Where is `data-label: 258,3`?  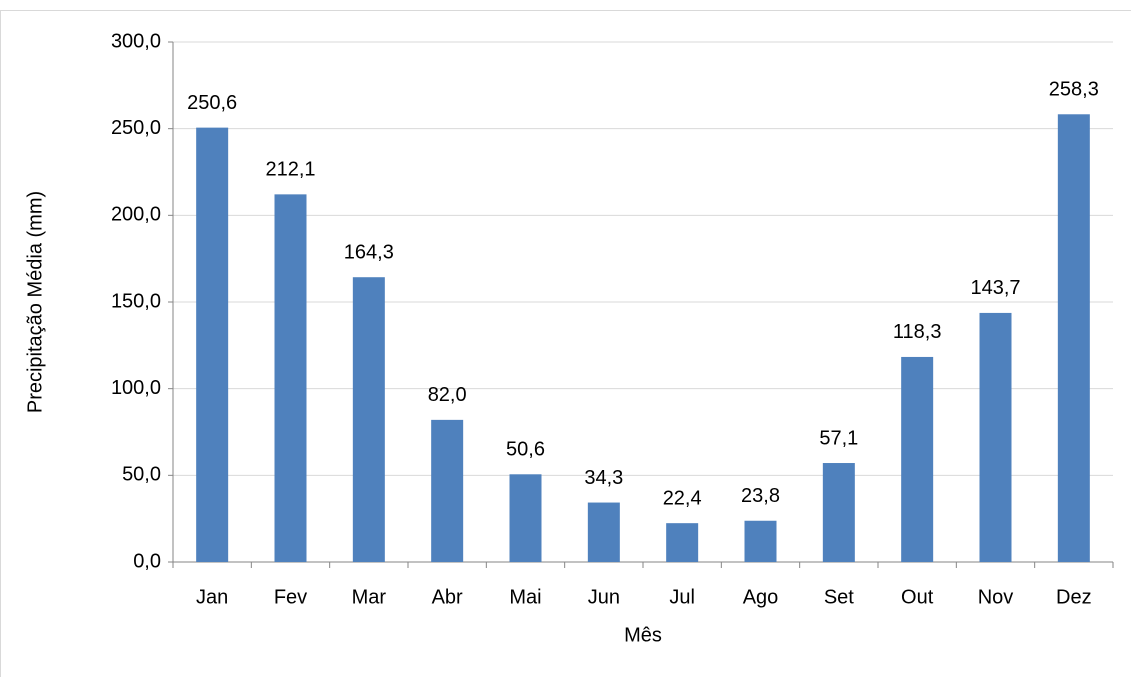 data-label: 258,3 is located at coordinates (1074, 90).